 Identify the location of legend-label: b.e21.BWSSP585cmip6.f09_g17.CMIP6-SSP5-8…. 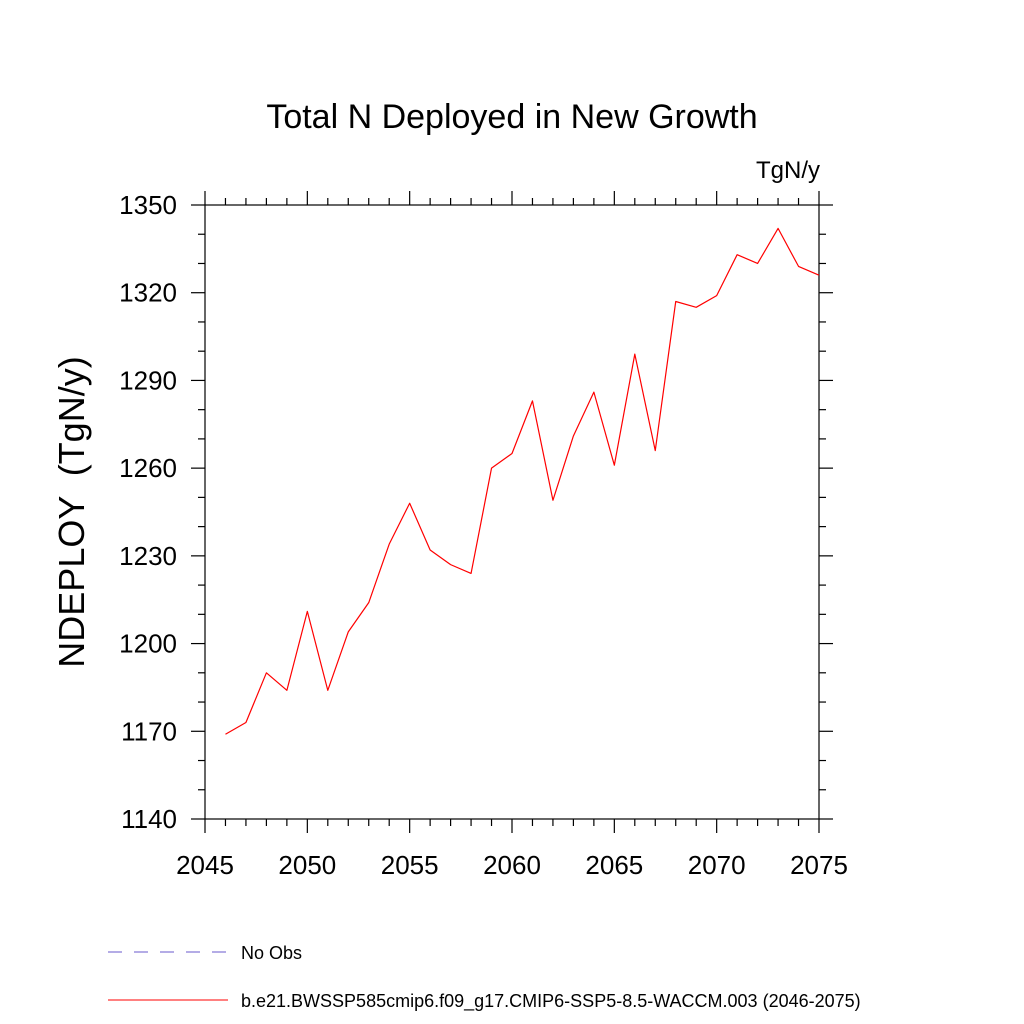
(551, 1001).